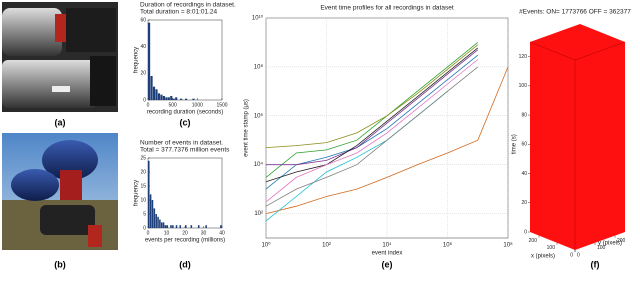 This screenshot has width=640, height=295. What do you see at coordinates (60, 191) in the screenshot?
I see `photo-b` at bounding box center [60, 191].